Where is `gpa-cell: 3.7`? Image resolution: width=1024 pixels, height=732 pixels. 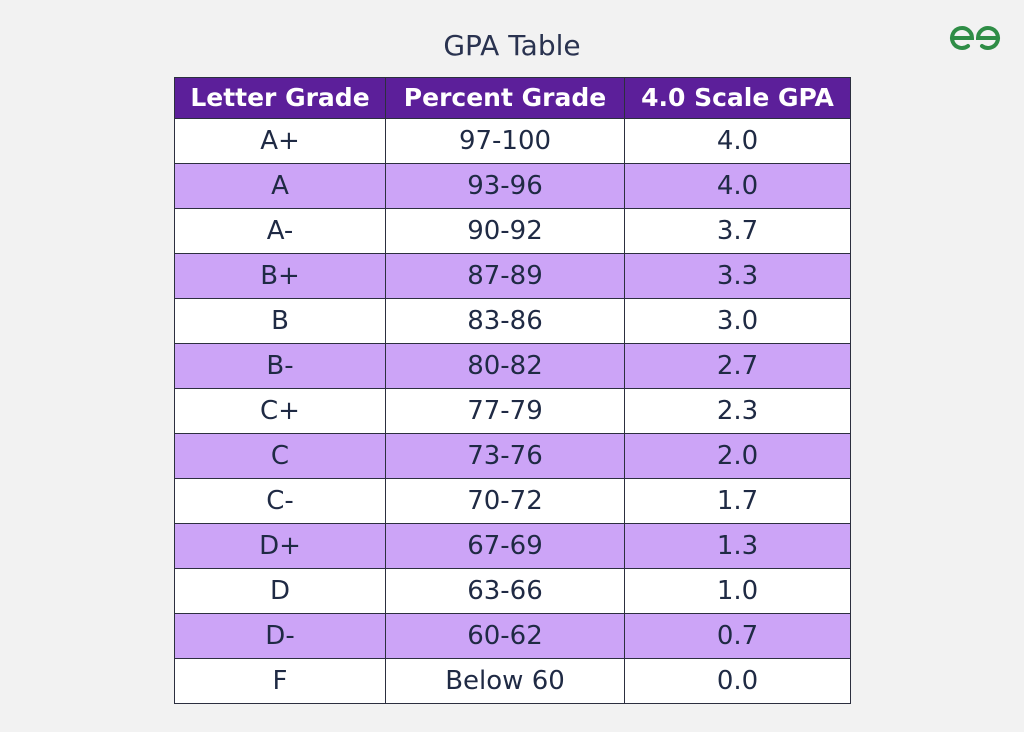
gpa-cell: 3.7 is located at coordinates (737, 231).